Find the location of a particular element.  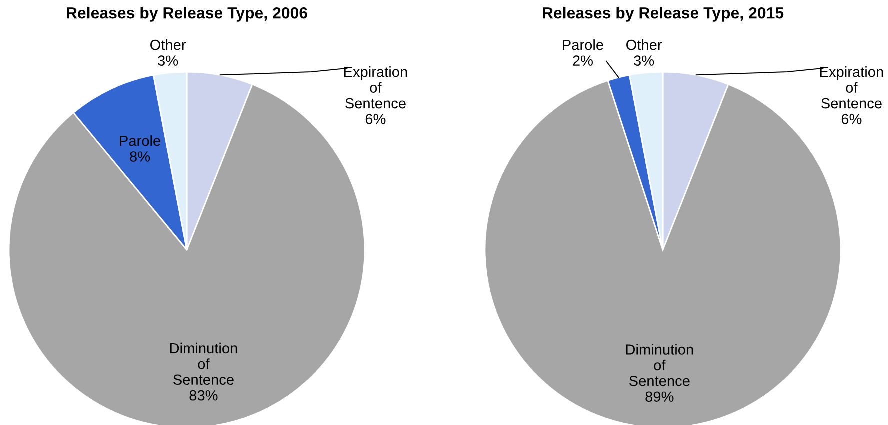

chart-title: Releases by Release Type, 2006 is located at coordinates (187, 14).